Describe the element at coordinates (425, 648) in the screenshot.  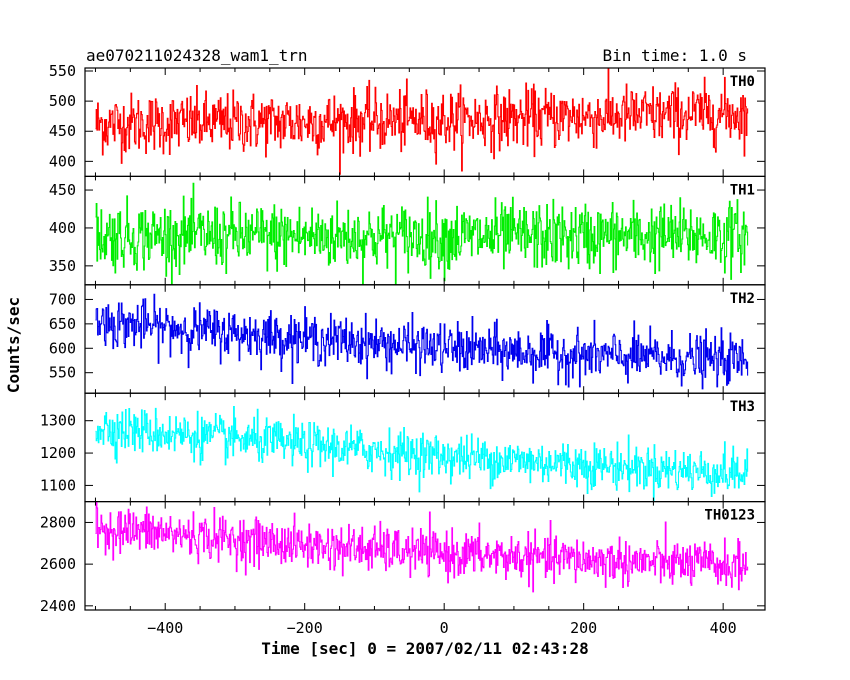
I see `x-axis-label: Time [sec] 0 = 2007/02/11 02:43:28` at that location.